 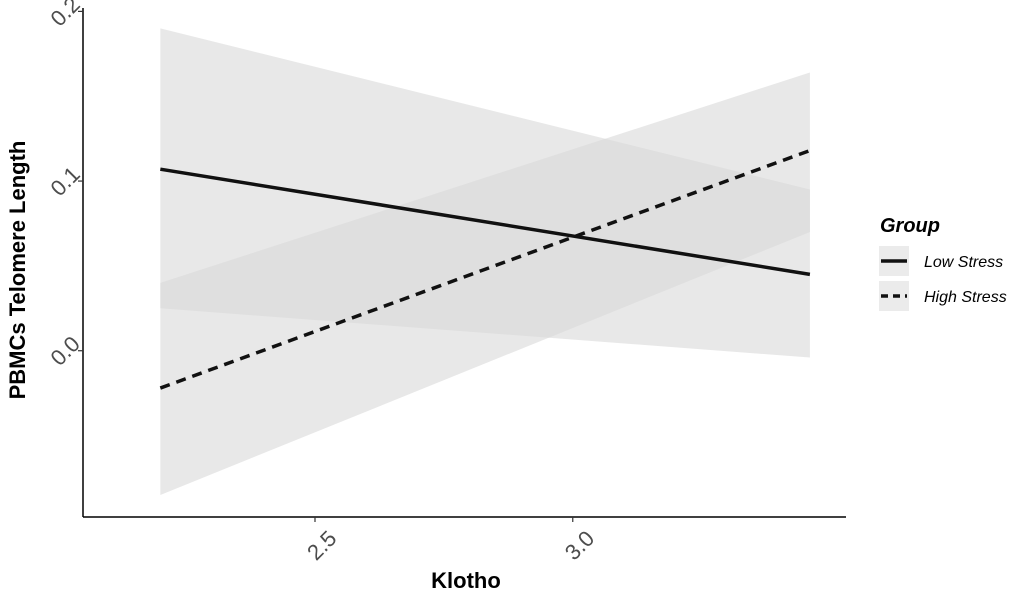 What do you see at coordinates (64, 15) in the screenshot?
I see `y-tick-label: 0.2` at bounding box center [64, 15].